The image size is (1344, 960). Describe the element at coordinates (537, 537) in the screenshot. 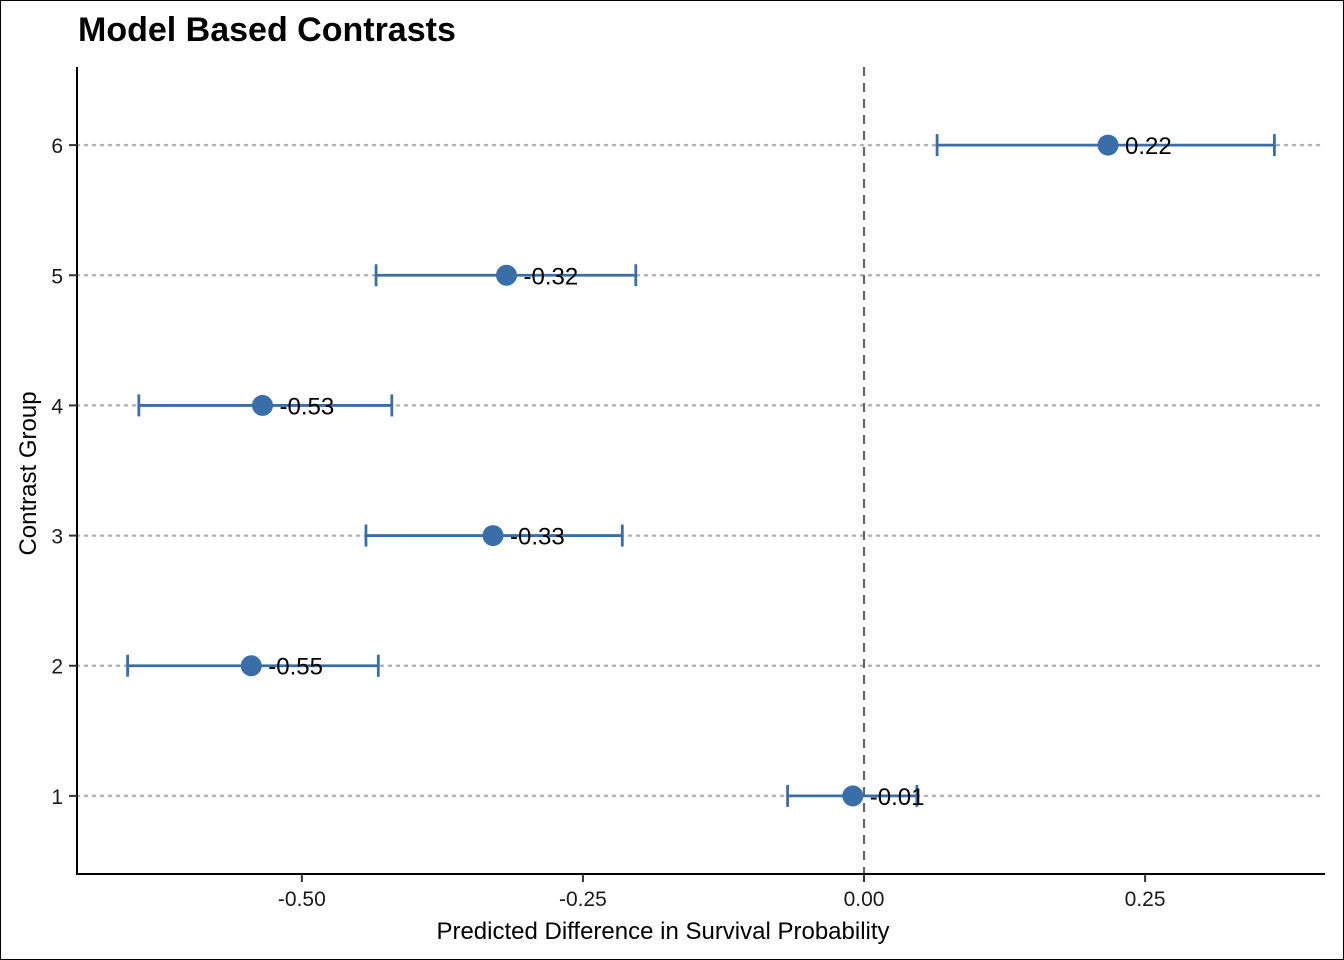

I see `data-label-3: -0.33` at that location.